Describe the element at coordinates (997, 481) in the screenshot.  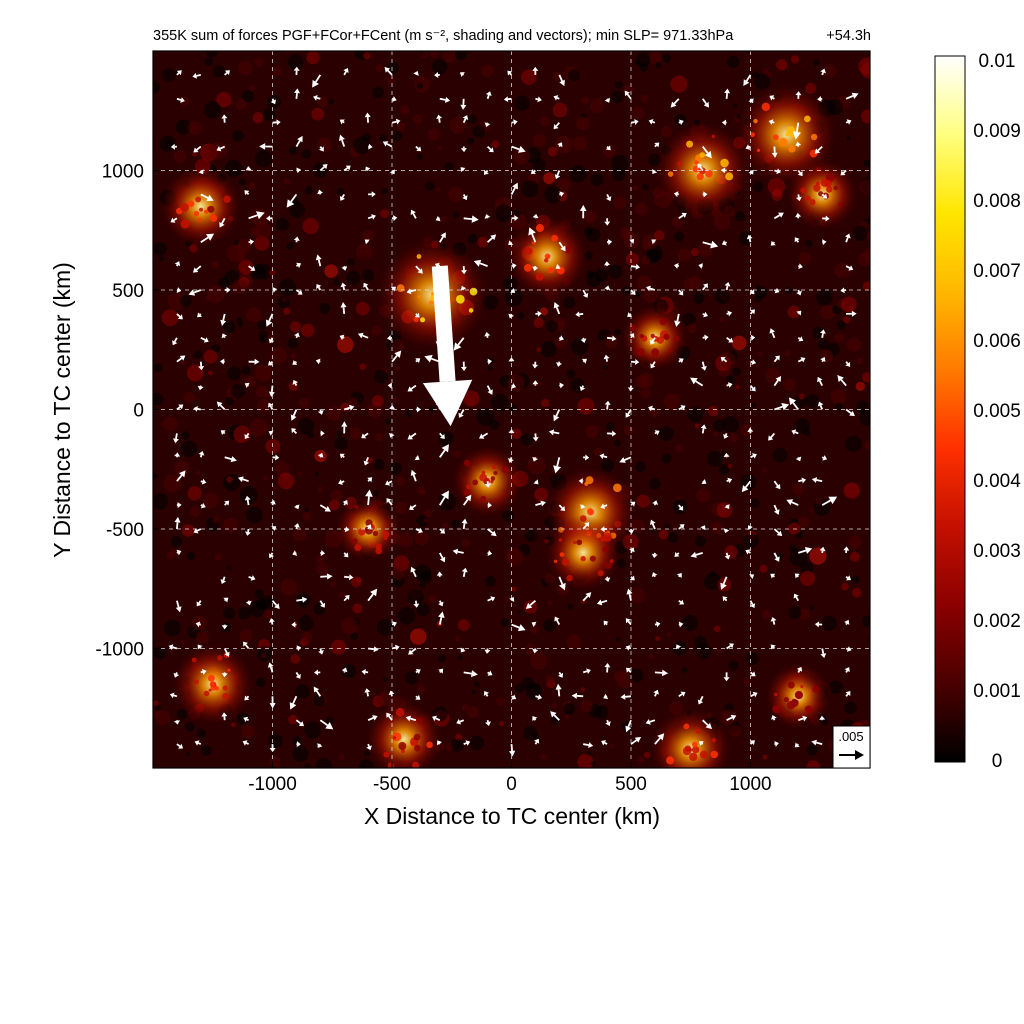
I see `colorbar-tick-label: 0.004` at that location.